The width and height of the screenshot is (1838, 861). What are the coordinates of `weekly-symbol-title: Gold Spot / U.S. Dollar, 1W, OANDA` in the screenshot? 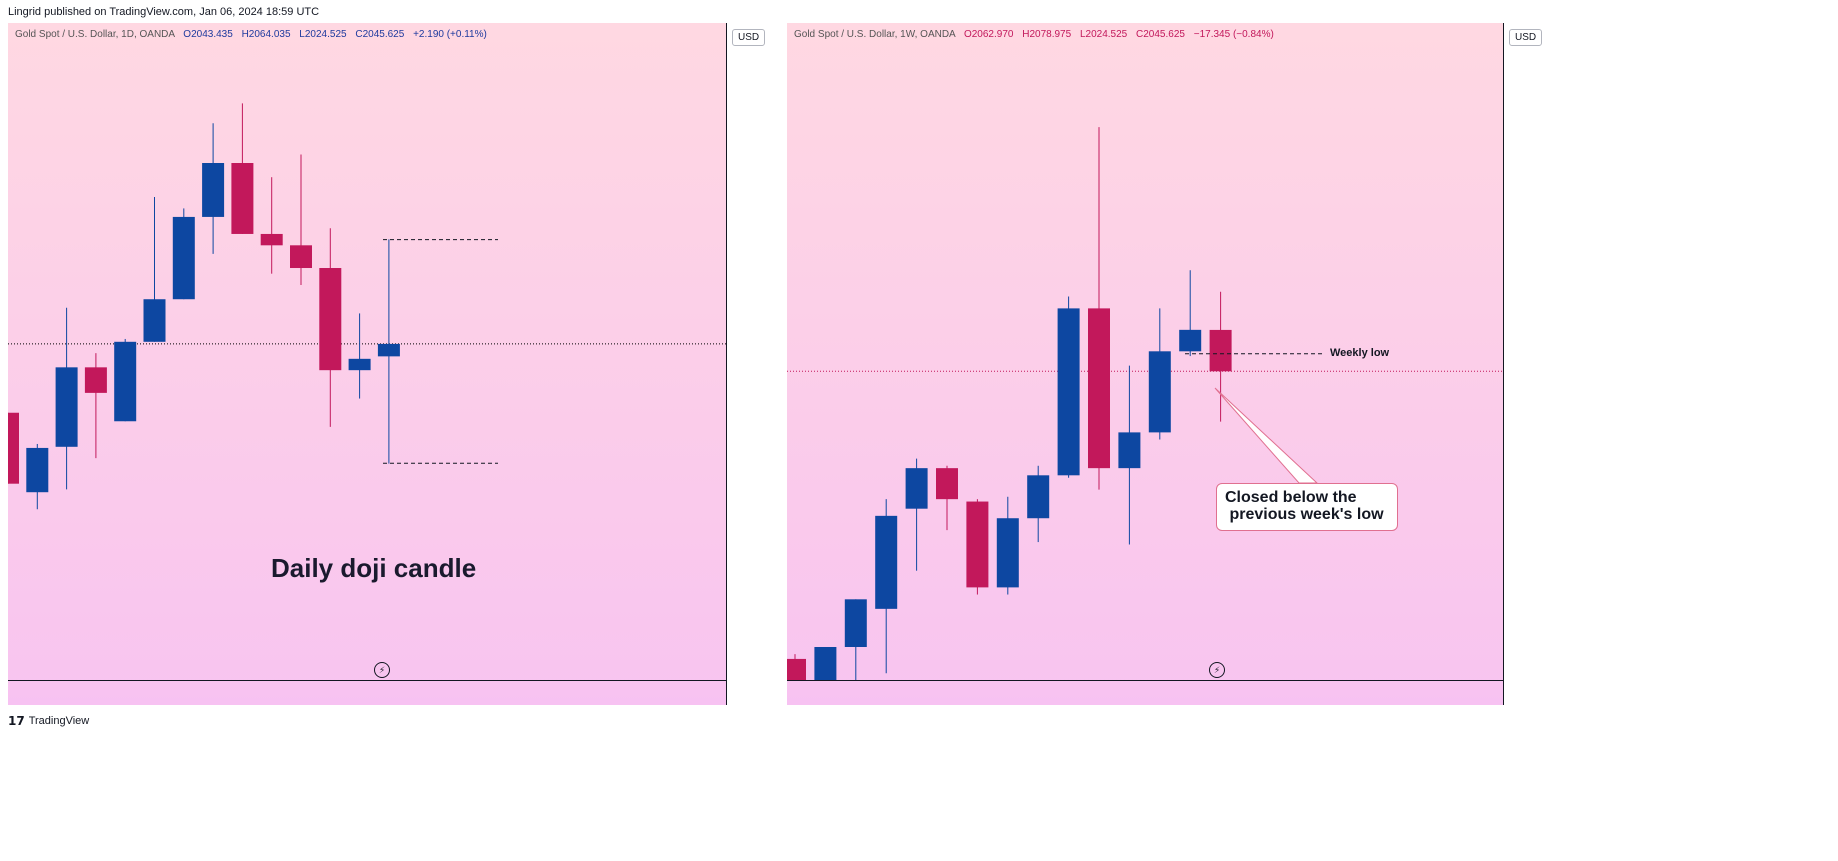 It's located at (875, 34).